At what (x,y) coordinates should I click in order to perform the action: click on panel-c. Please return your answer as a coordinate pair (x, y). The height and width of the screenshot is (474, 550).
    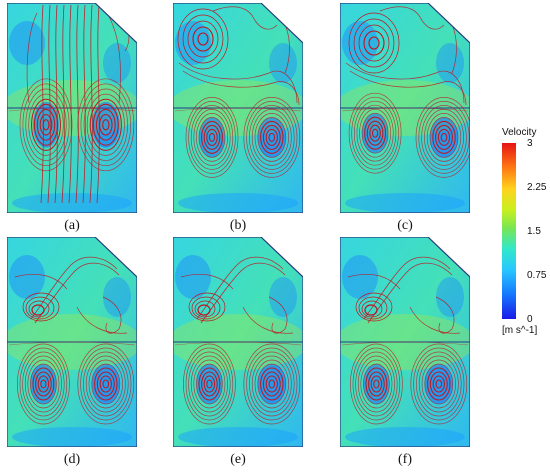
    Looking at the image, I should click on (405, 108).